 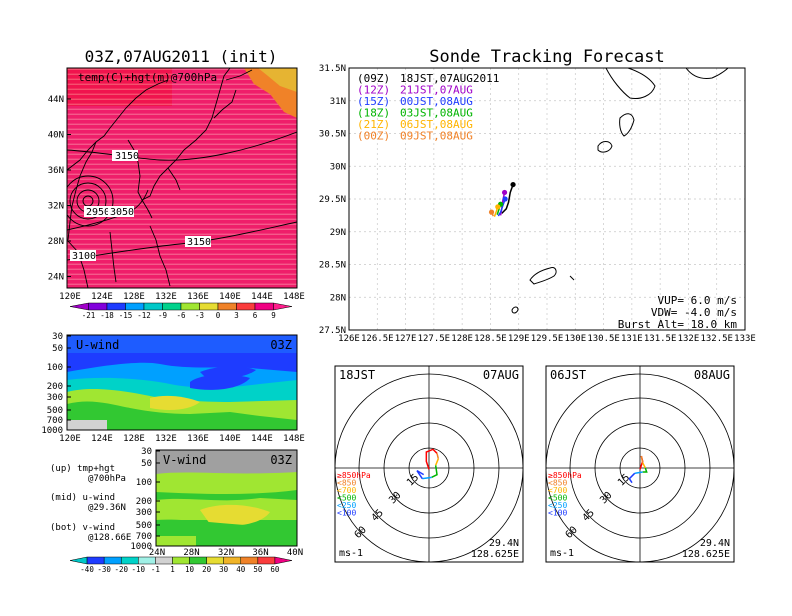 What do you see at coordinates (184, 460) in the screenshot?
I see `vwind-label: V-wind` at bounding box center [184, 460].